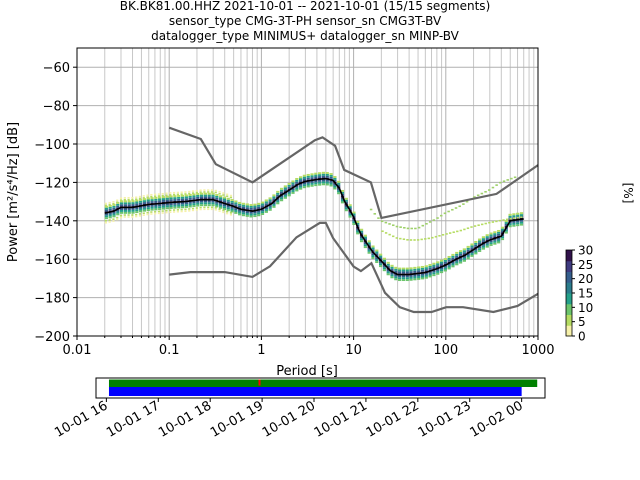 The height and width of the screenshot is (480, 640). Describe the element at coordinates (81, 419) in the screenshot. I see `timeline-tick-label: 10-01 16` at that location.